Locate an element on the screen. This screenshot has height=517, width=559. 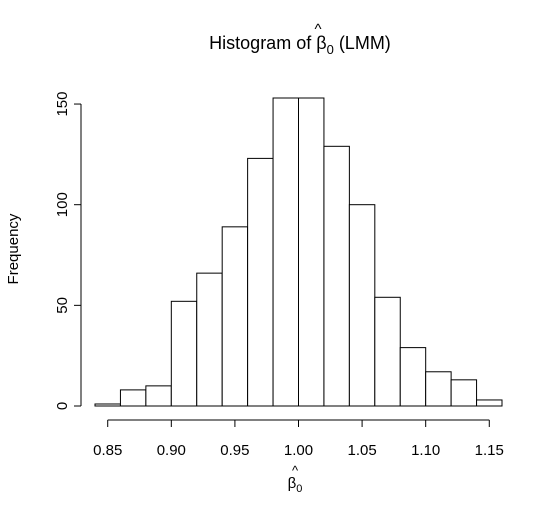
x-tick-label: 1.00 is located at coordinates (298, 450).